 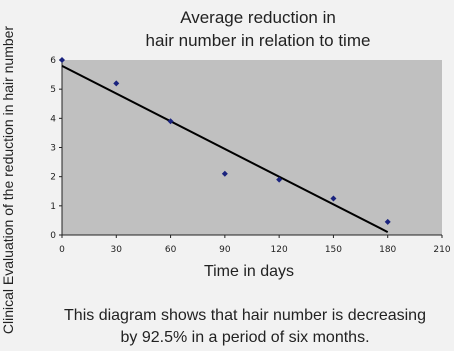 I want to click on y-tick-label: 4, so click(x=53, y=119).